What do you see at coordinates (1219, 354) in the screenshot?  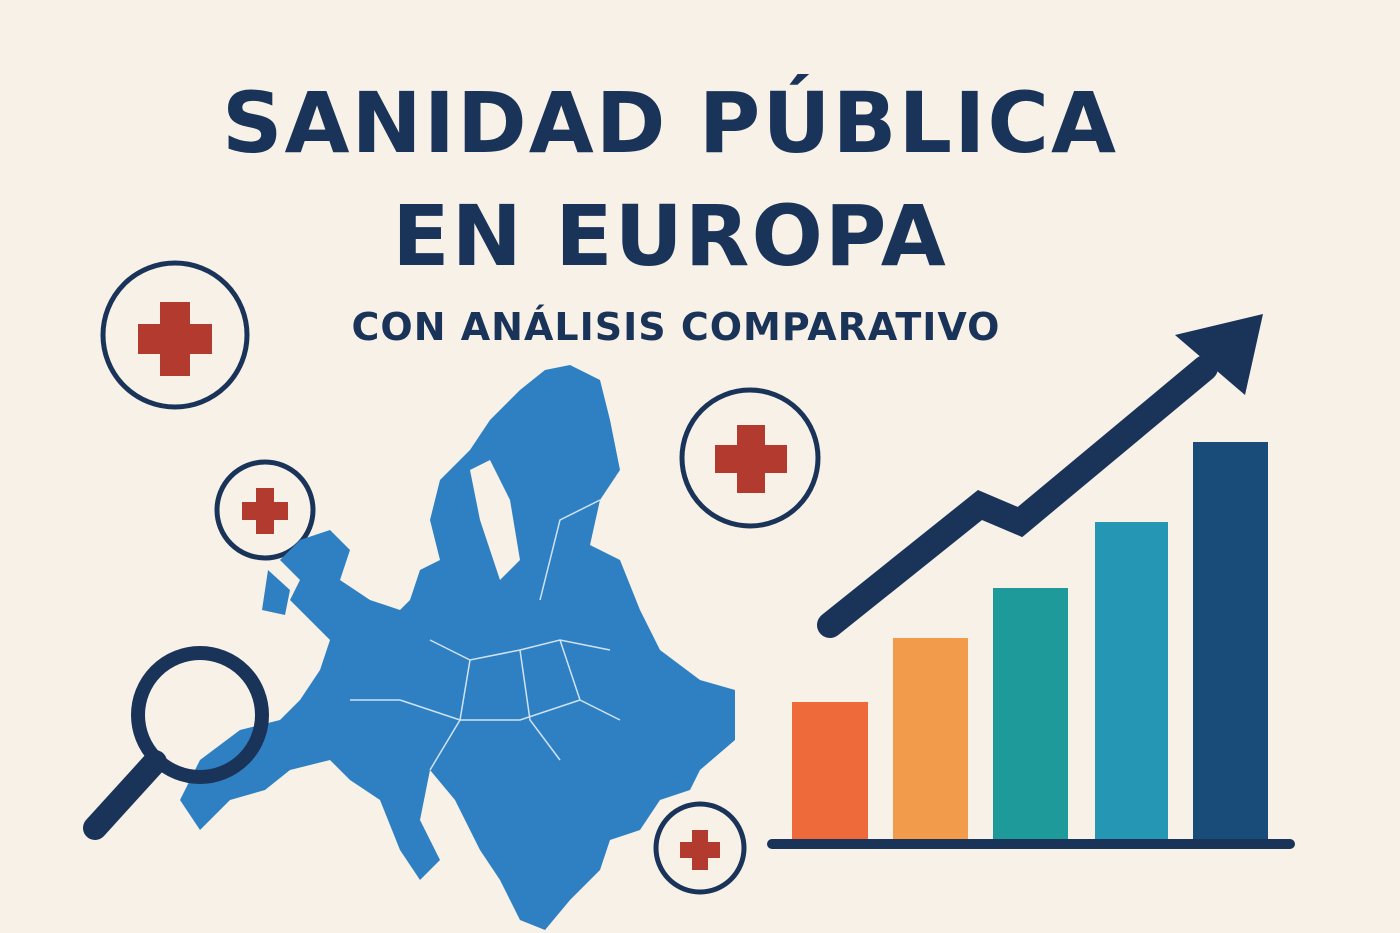 I see `arrow-head` at bounding box center [1219, 354].